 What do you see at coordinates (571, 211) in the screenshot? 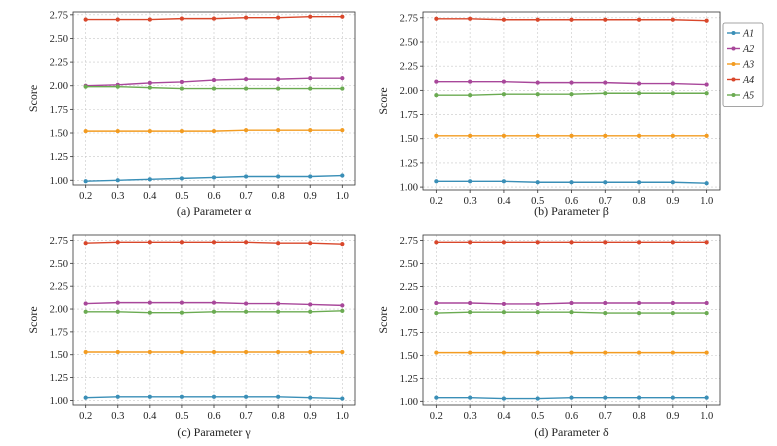
I see `chart-title: (b) Parameter β` at bounding box center [571, 211].